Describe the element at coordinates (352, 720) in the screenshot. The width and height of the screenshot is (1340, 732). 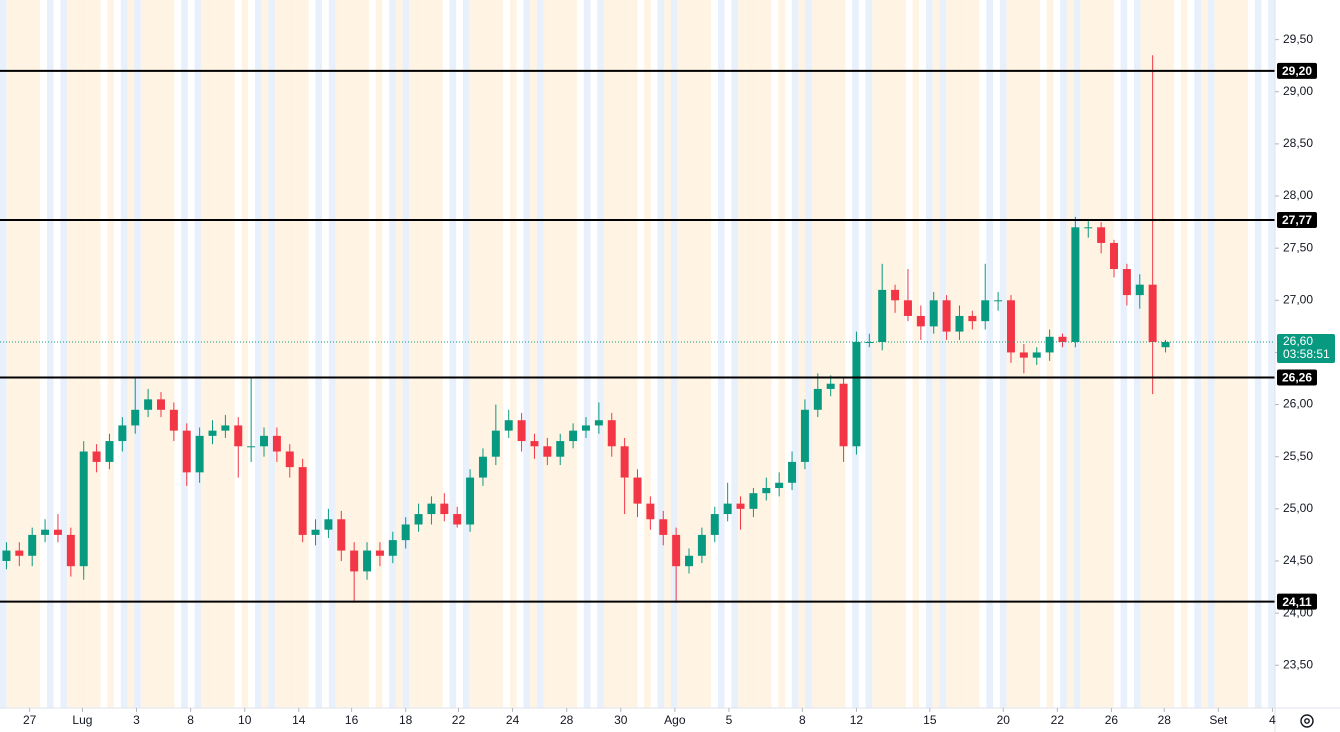
I see `x-tick-label: 16` at that location.